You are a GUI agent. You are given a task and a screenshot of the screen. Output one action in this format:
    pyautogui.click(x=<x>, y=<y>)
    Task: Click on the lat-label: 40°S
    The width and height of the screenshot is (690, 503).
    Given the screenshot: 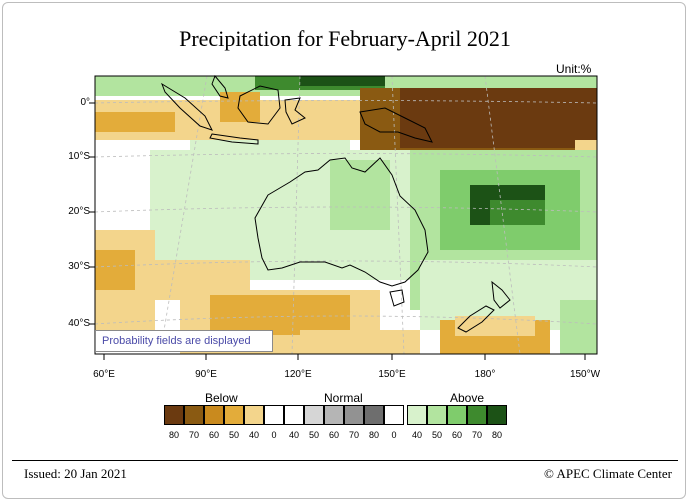 What is the action you would take?
    pyautogui.click(x=79, y=323)
    